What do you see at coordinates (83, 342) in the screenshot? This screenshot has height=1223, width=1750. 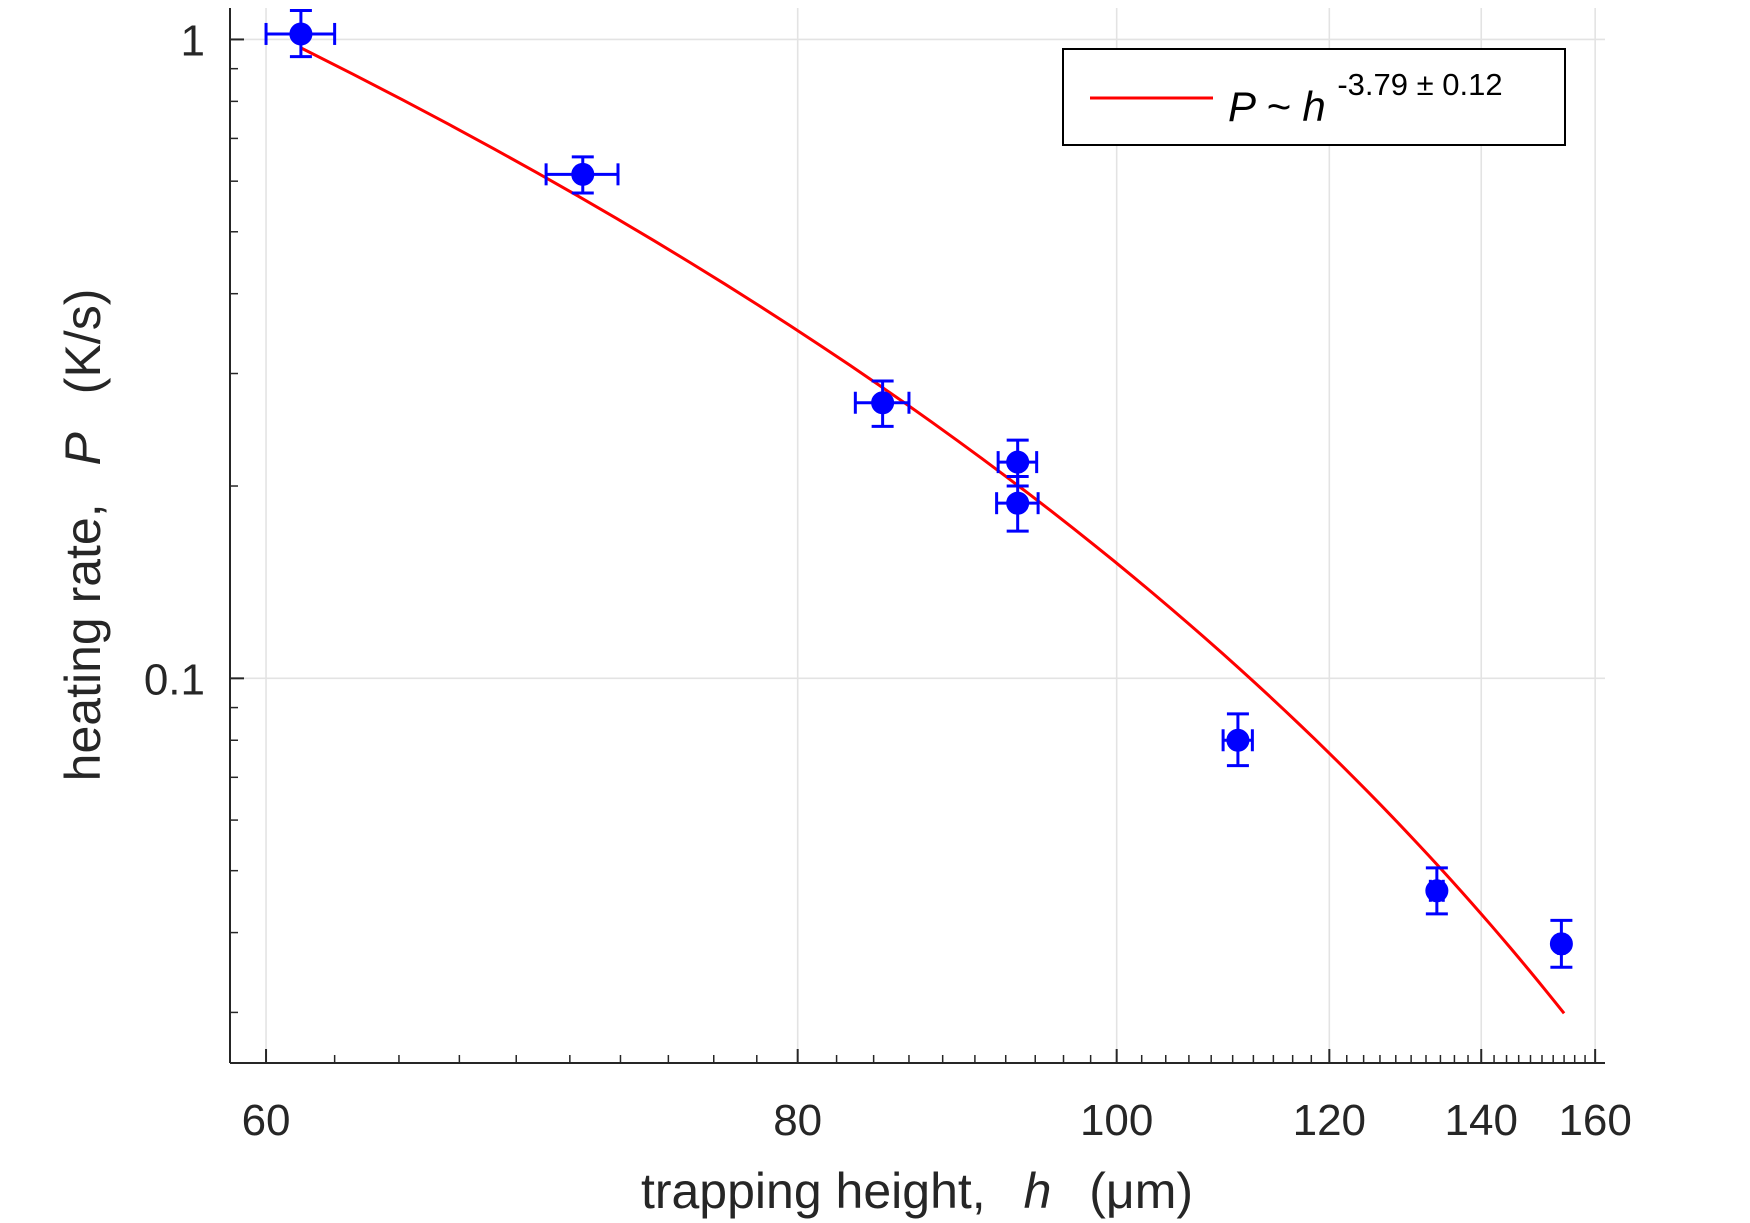 I see `y-axis-label-unit: (K/s)` at bounding box center [83, 342].